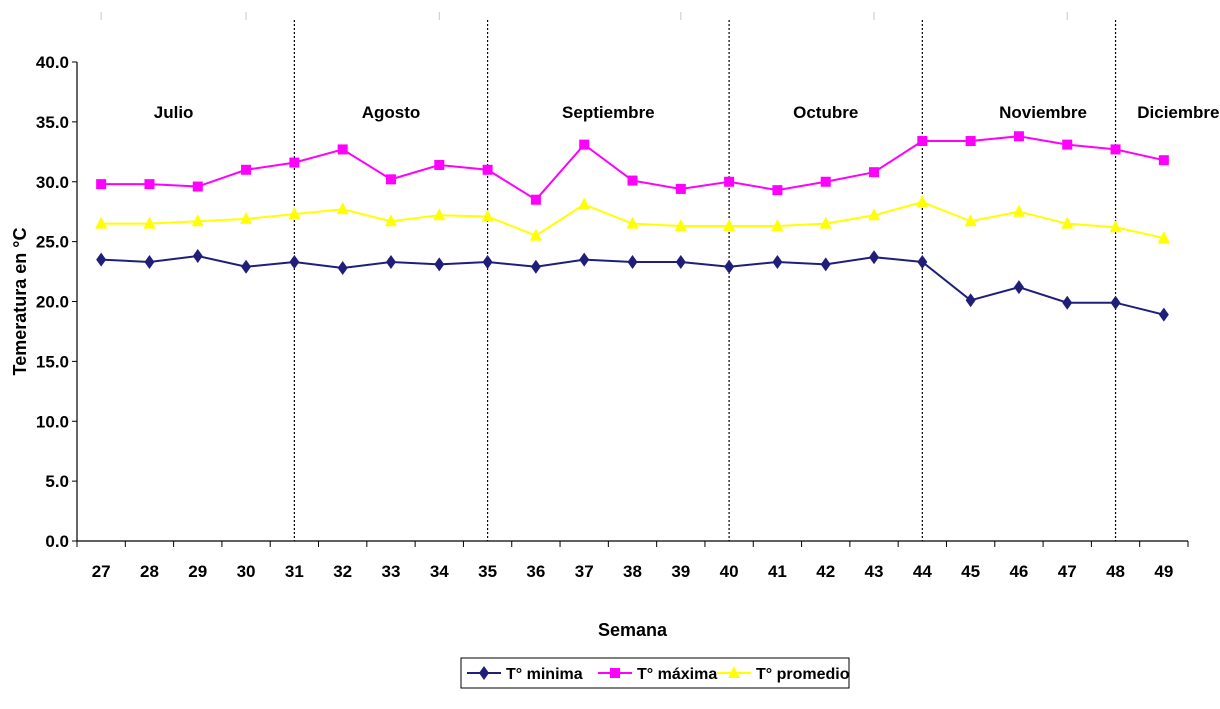  What do you see at coordinates (608, 112) in the screenshot?
I see `month-label: Septiembre` at bounding box center [608, 112].